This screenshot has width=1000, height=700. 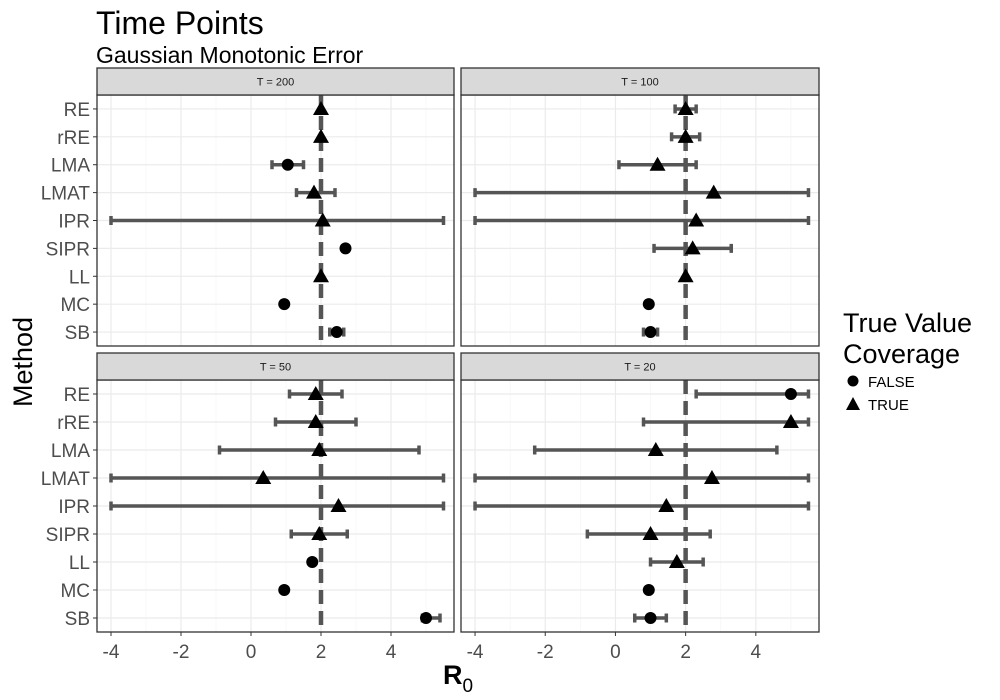 I want to click on legend-title-line1: True Value, so click(x=907, y=323).